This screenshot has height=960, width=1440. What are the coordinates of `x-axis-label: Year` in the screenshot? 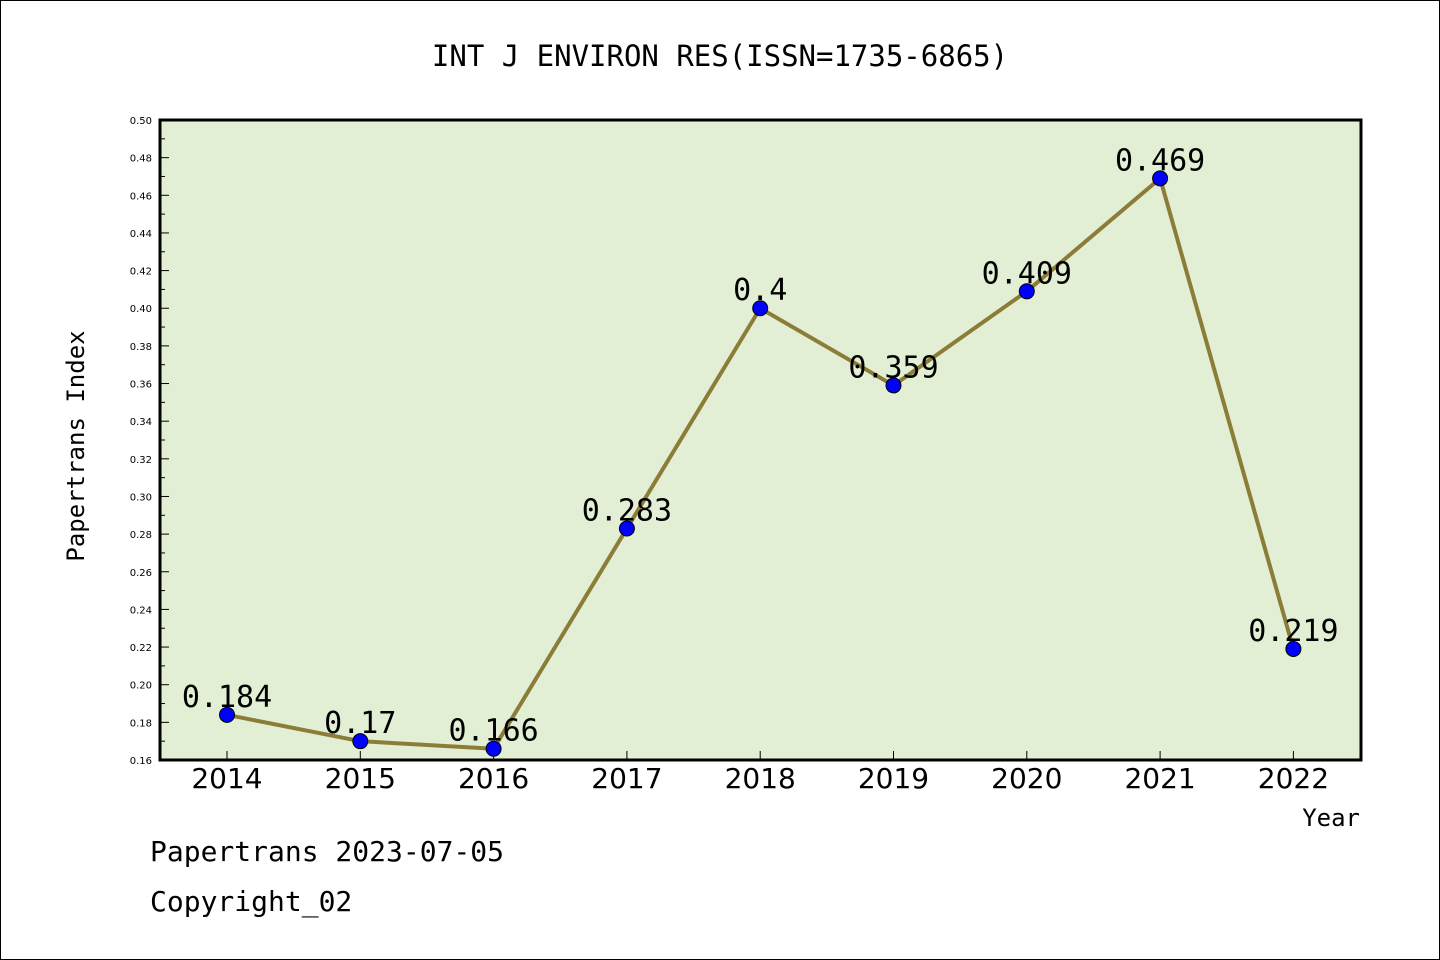 It's located at (1331, 818).